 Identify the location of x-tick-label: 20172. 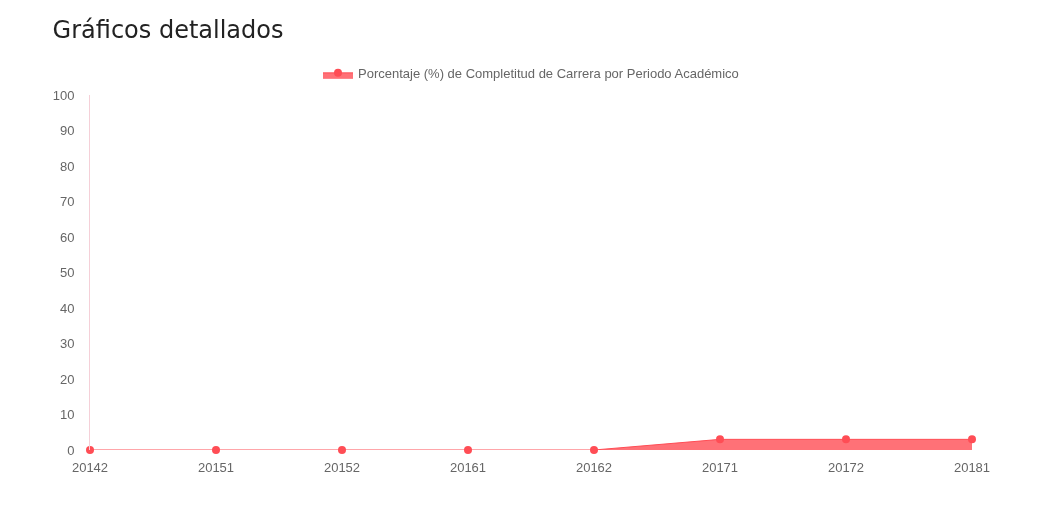
(846, 467).